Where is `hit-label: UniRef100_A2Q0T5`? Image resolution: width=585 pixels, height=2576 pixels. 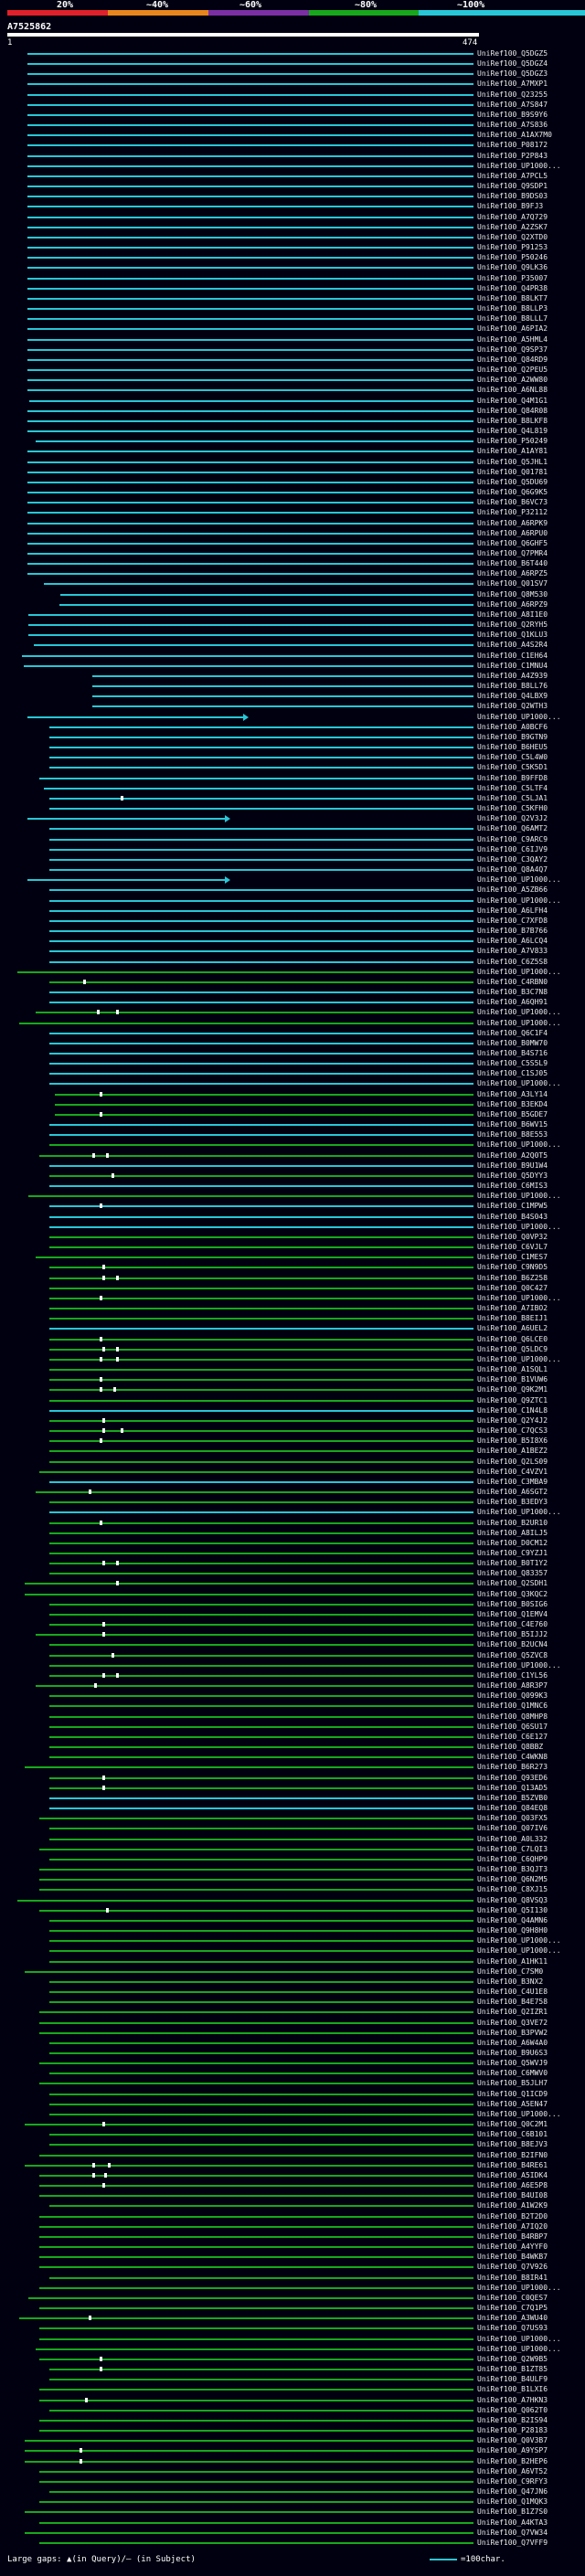
hit-label: UniRef100_A2Q0T5 is located at coordinates (512, 1155).